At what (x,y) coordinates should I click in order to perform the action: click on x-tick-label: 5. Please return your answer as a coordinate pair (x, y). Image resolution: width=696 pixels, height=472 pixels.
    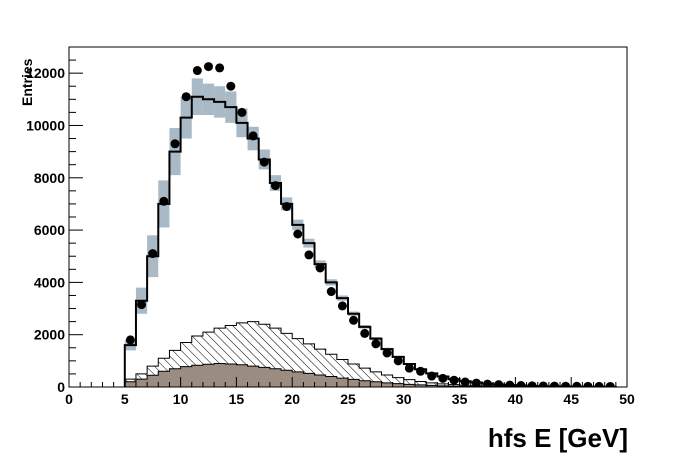
    Looking at the image, I should click on (125, 399).